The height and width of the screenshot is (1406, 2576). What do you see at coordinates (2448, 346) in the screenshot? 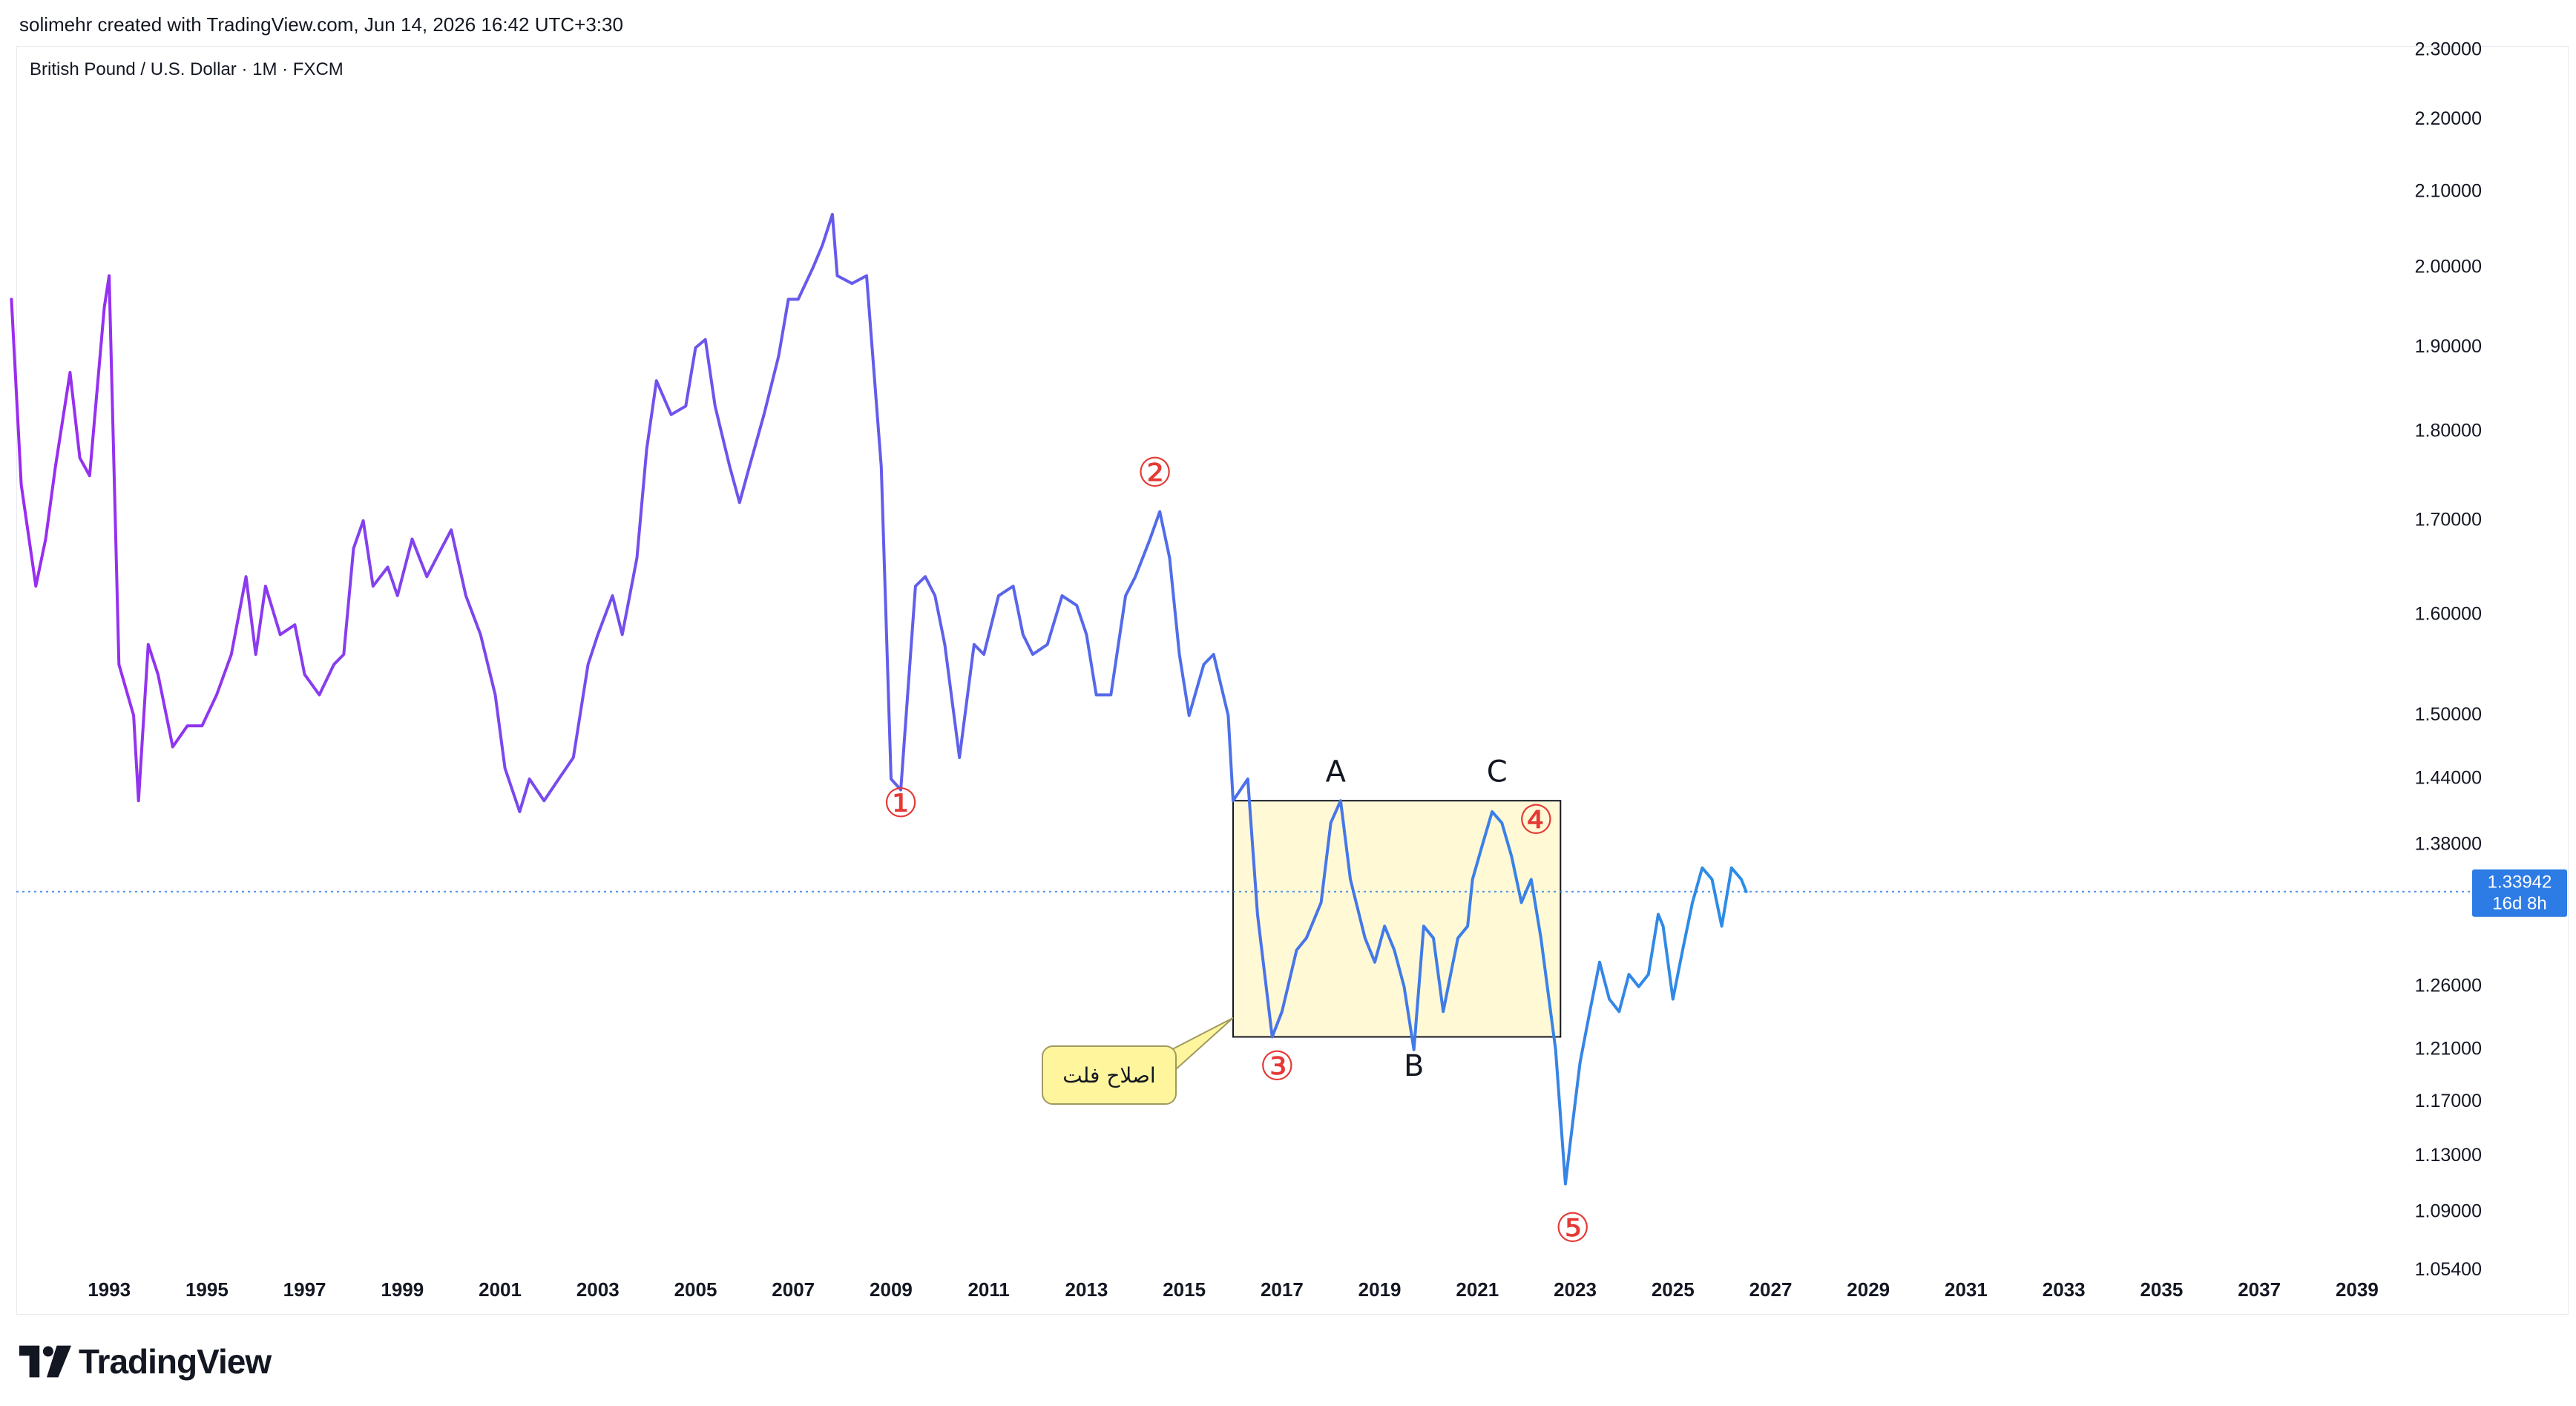
I see `y-tick-label: 1.90000` at bounding box center [2448, 346].